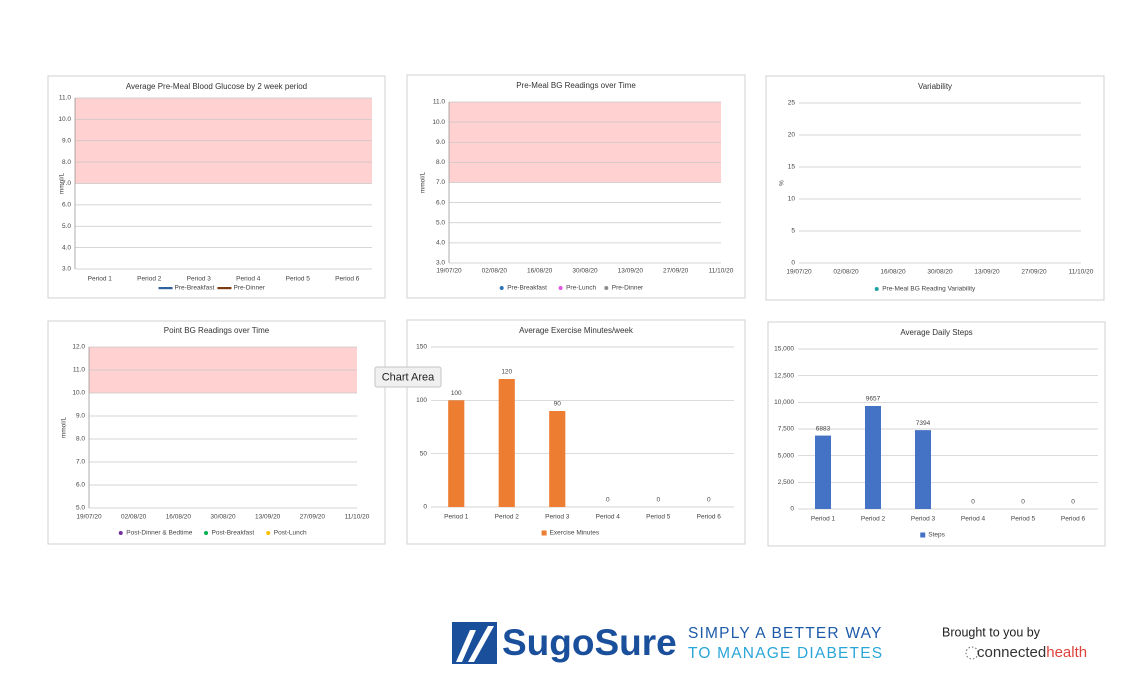 This screenshot has height=697, width=1139. What do you see at coordinates (233, 533) in the screenshot?
I see `legend-label: Post-Breakfast` at bounding box center [233, 533].